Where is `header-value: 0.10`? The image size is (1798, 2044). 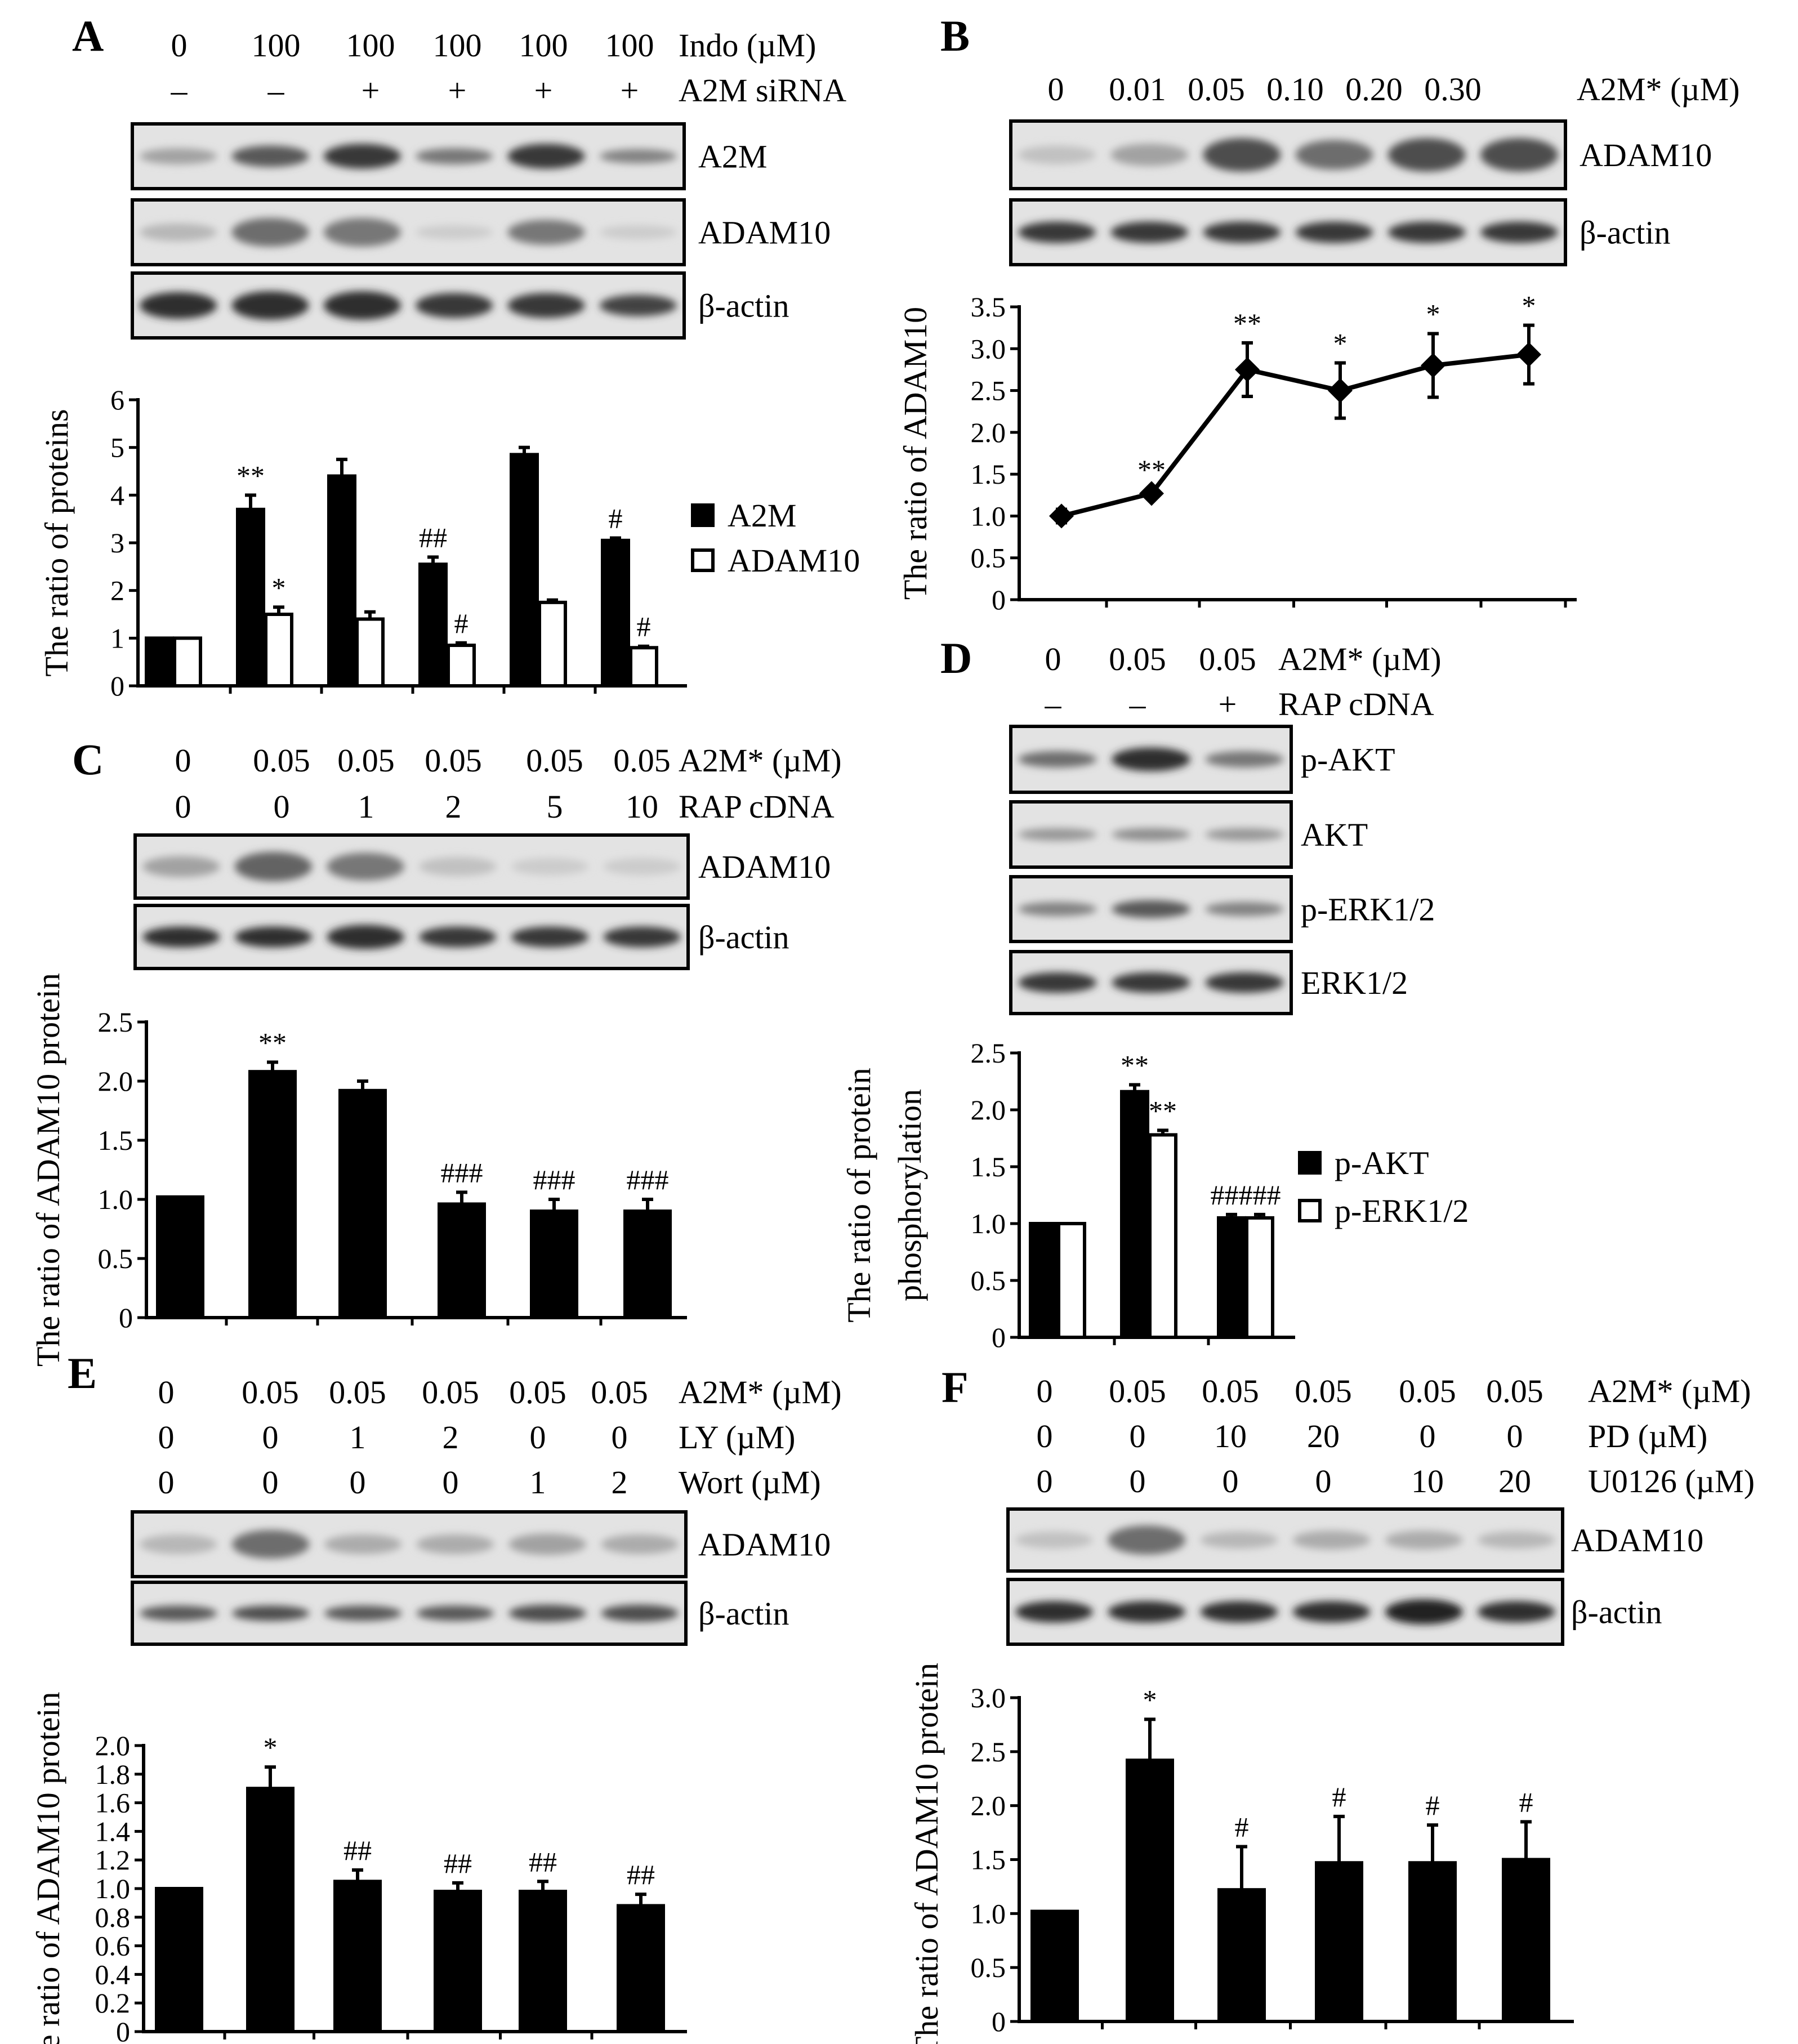 header-value: 0.10 is located at coordinates (1295, 89).